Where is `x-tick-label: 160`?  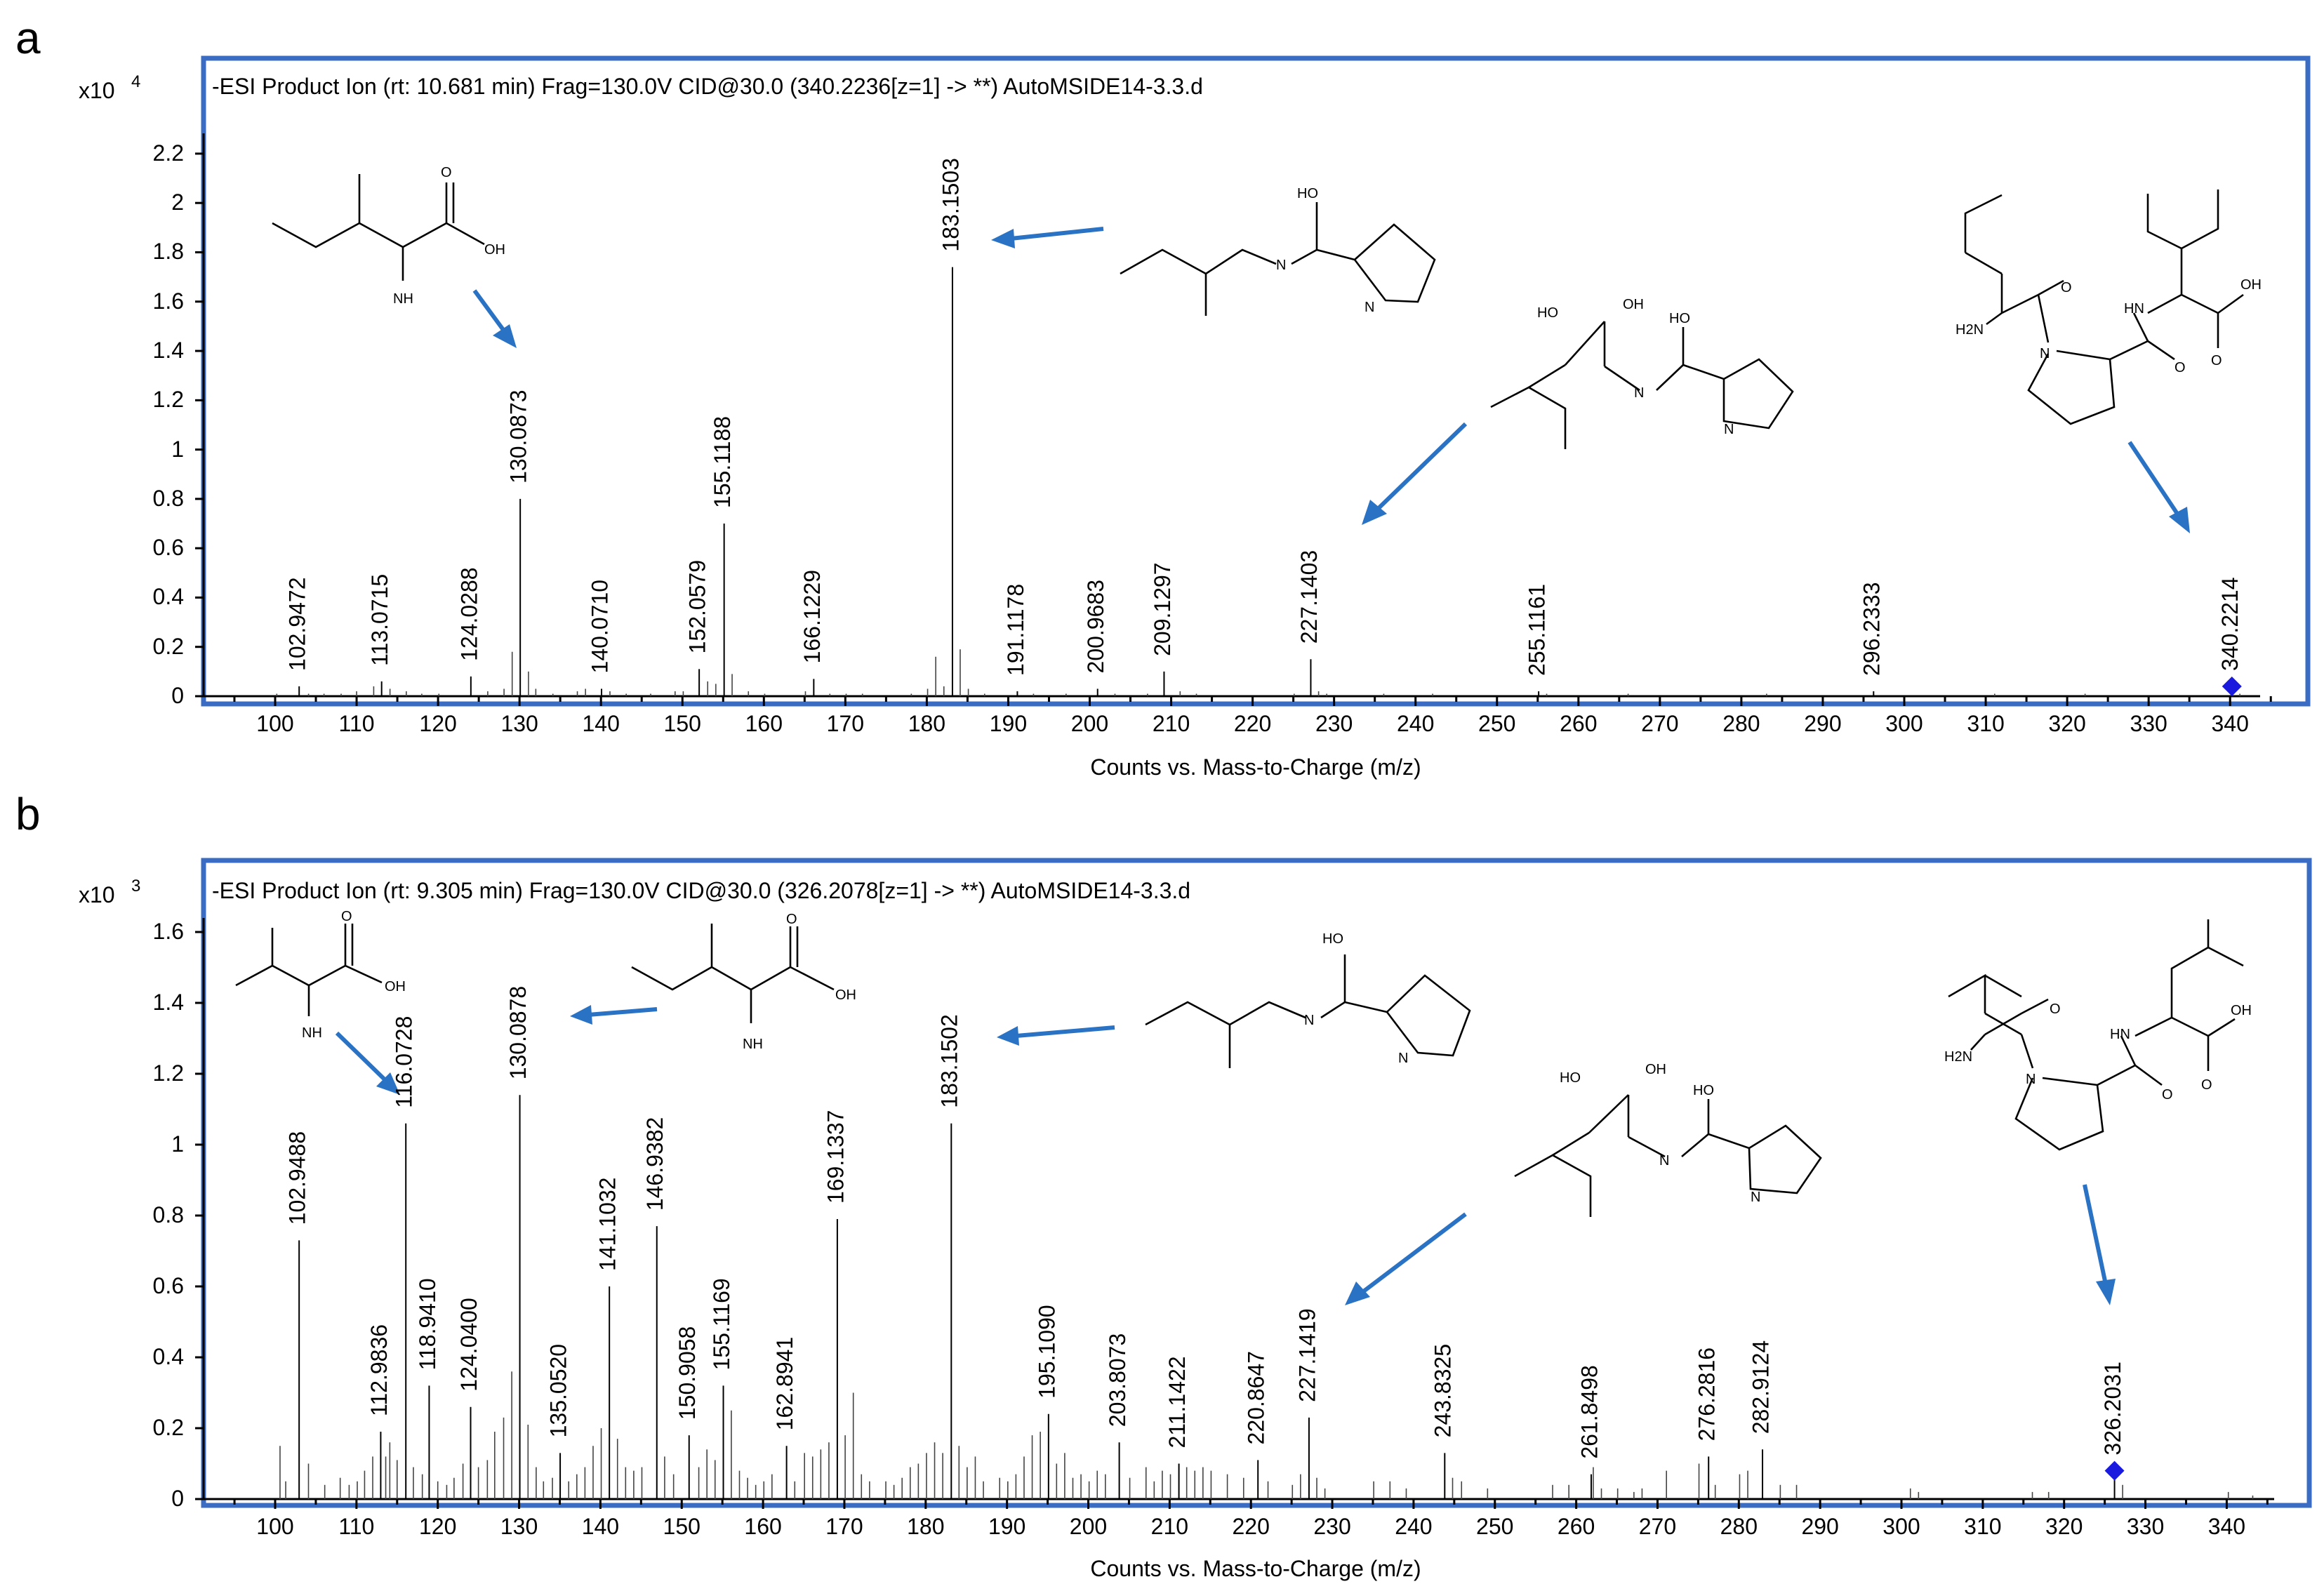
x-tick-label: 160 is located at coordinates (764, 723).